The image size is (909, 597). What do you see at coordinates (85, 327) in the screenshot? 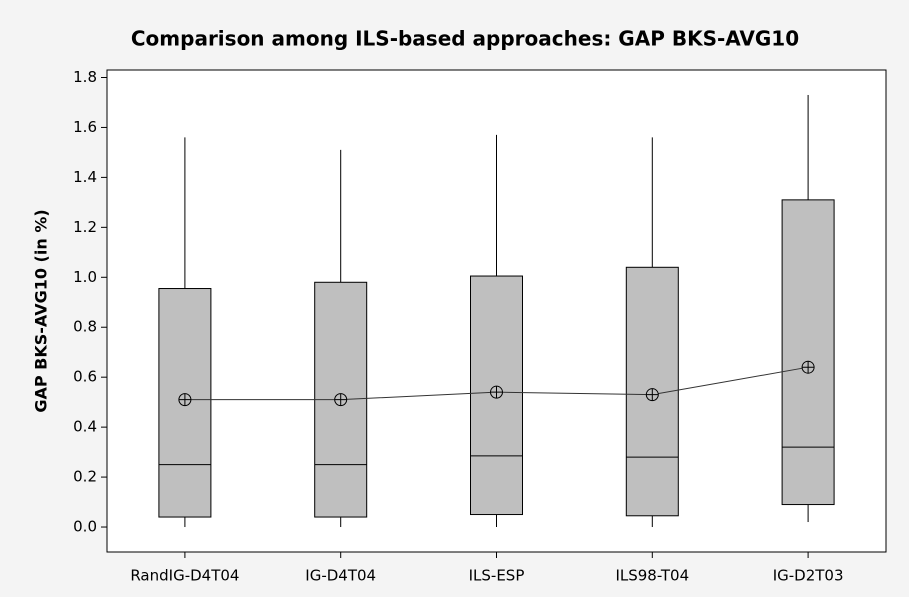
I see `y-tick-label: 0.8` at bounding box center [85, 327].